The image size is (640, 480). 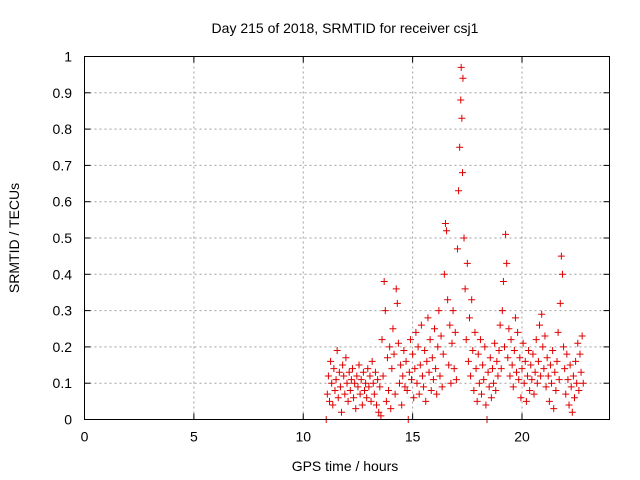 I want to click on x-tick-labels: 0 5 10 15 20, so click(x=305, y=437).